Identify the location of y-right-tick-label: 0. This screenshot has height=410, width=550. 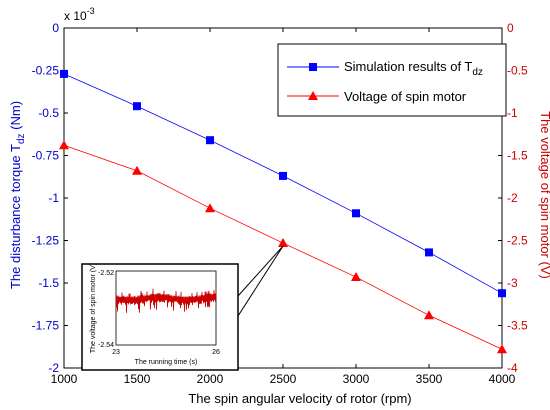
(510, 28).